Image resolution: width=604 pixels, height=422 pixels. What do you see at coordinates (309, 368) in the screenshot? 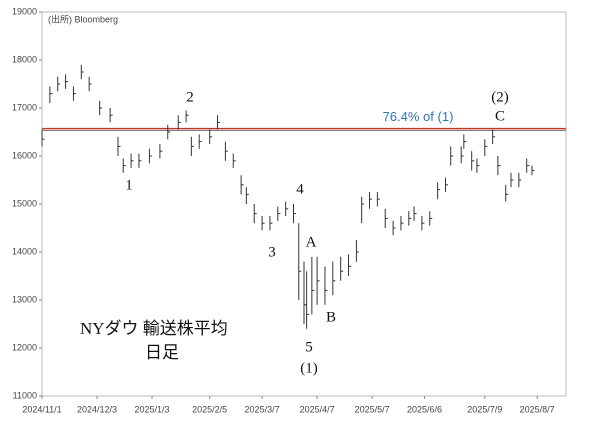
I see `wave-label: (1)` at bounding box center [309, 368].